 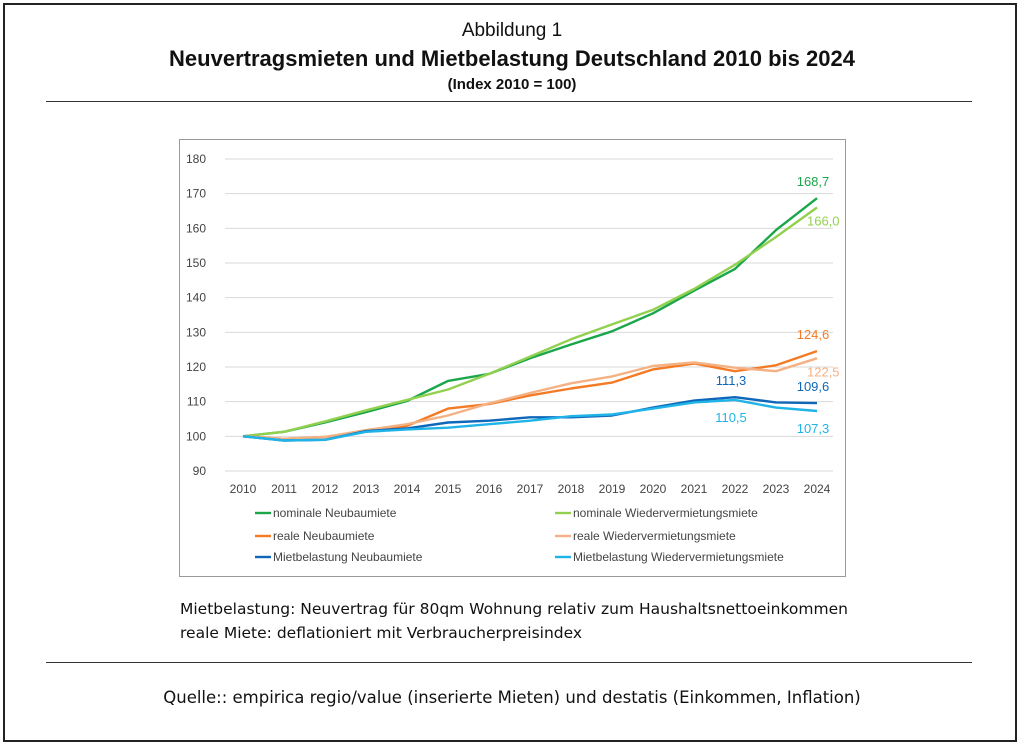 I want to click on data-label-8: 107,3, so click(x=813, y=428).